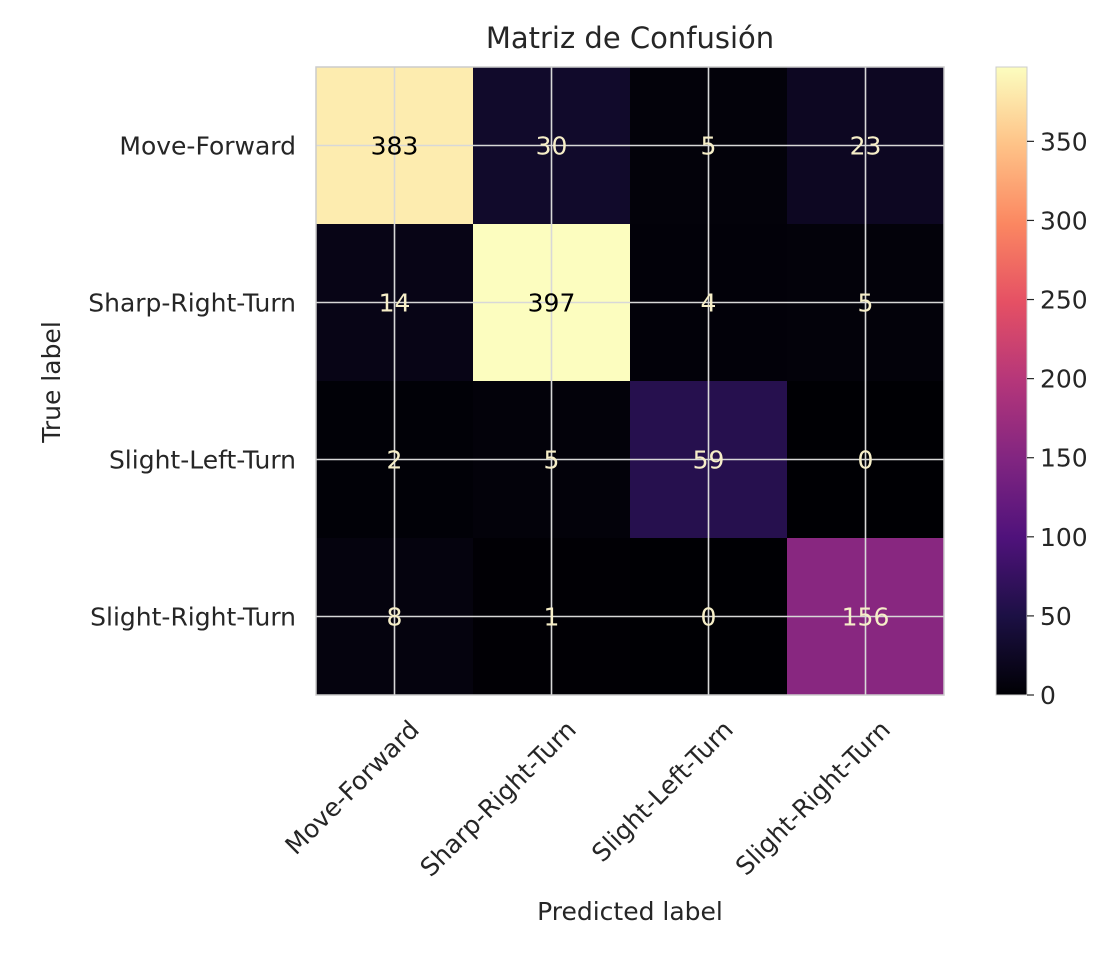 The height and width of the screenshot is (955, 1114). Describe the element at coordinates (1048, 695) in the screenshot. I see `colorbar-tick-label: 0` at that location.